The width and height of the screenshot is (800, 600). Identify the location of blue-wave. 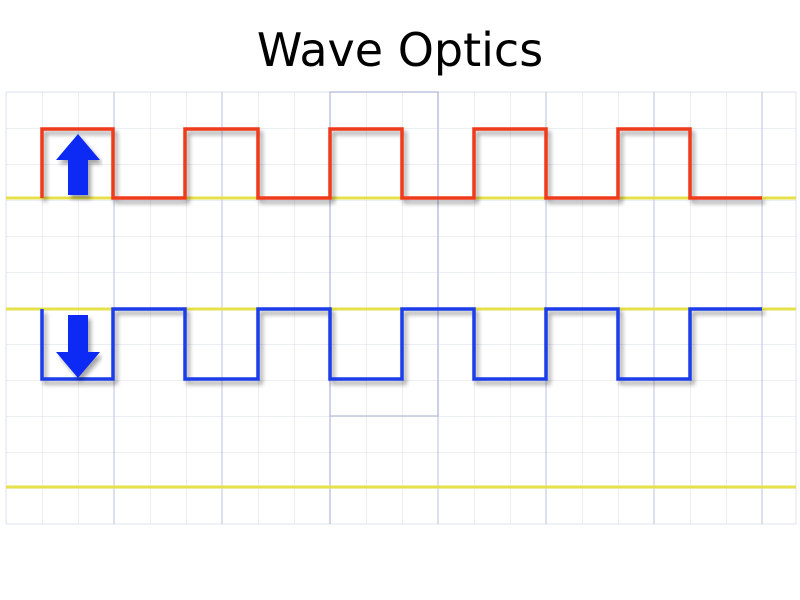
(401, 344).